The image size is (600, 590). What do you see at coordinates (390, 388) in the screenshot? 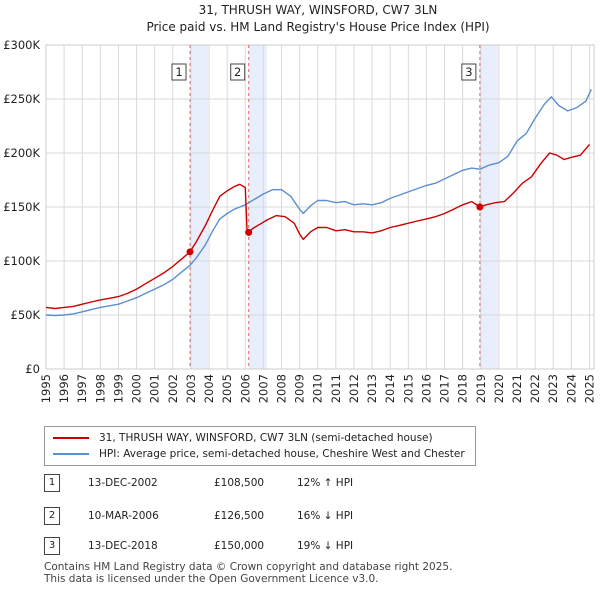
I see `x-tick-label: 2014` at bounding box center [390, 388].